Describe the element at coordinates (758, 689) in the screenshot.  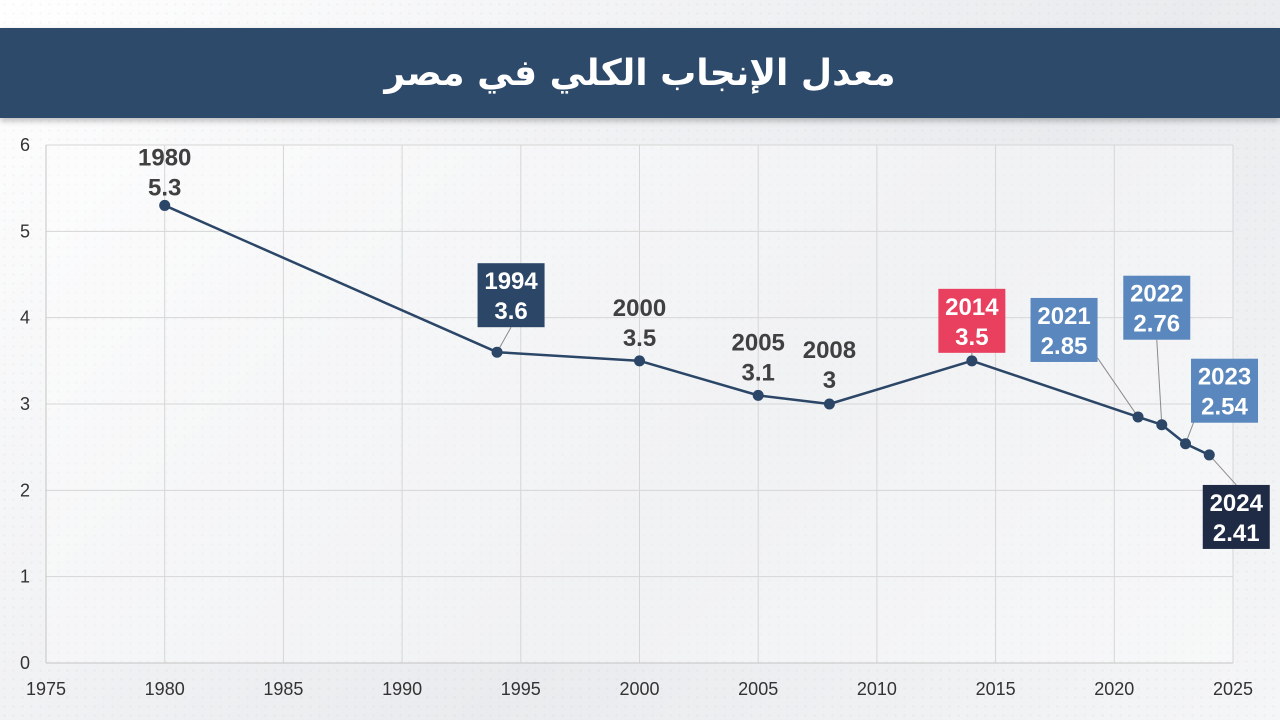
I see `x-tick-label: 2005` at that location.